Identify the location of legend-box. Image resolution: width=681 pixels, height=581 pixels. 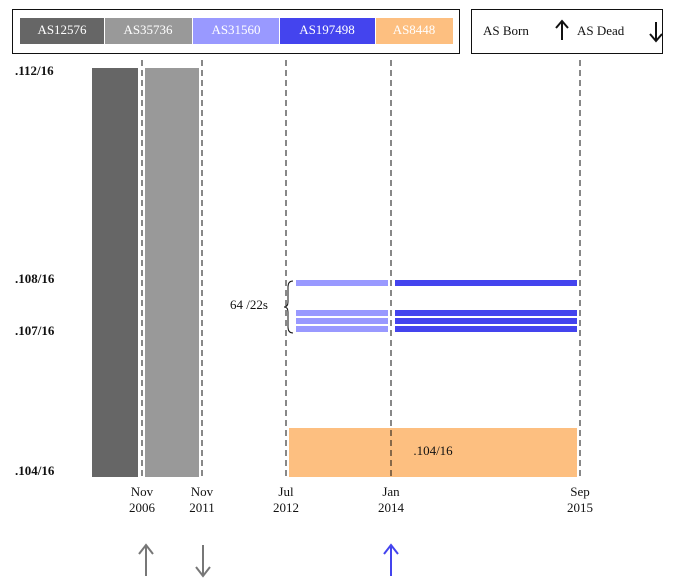
(236, 31).